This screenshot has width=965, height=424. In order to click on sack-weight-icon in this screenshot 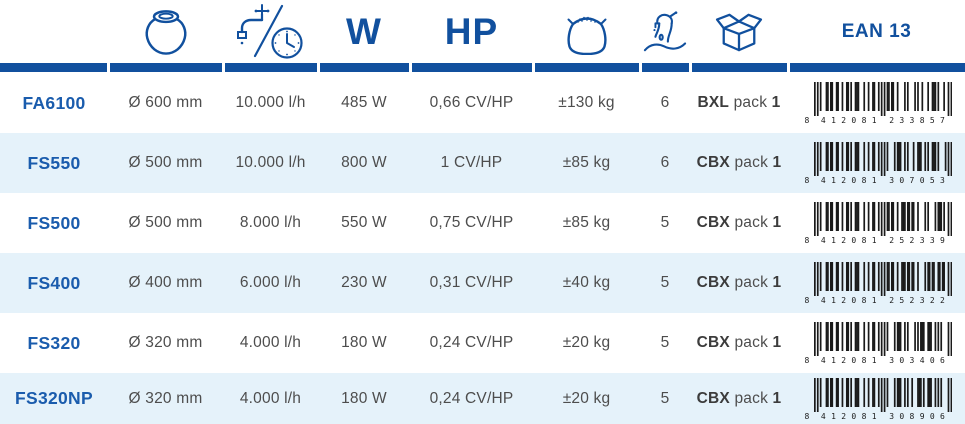, I will do `click(587, 32)`.